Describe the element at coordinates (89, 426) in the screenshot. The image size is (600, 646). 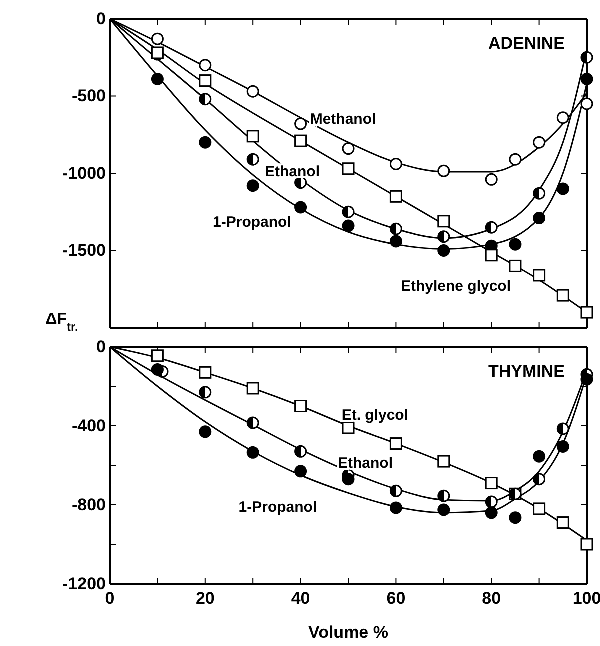
I see `y-tick-label: -400` at that location.